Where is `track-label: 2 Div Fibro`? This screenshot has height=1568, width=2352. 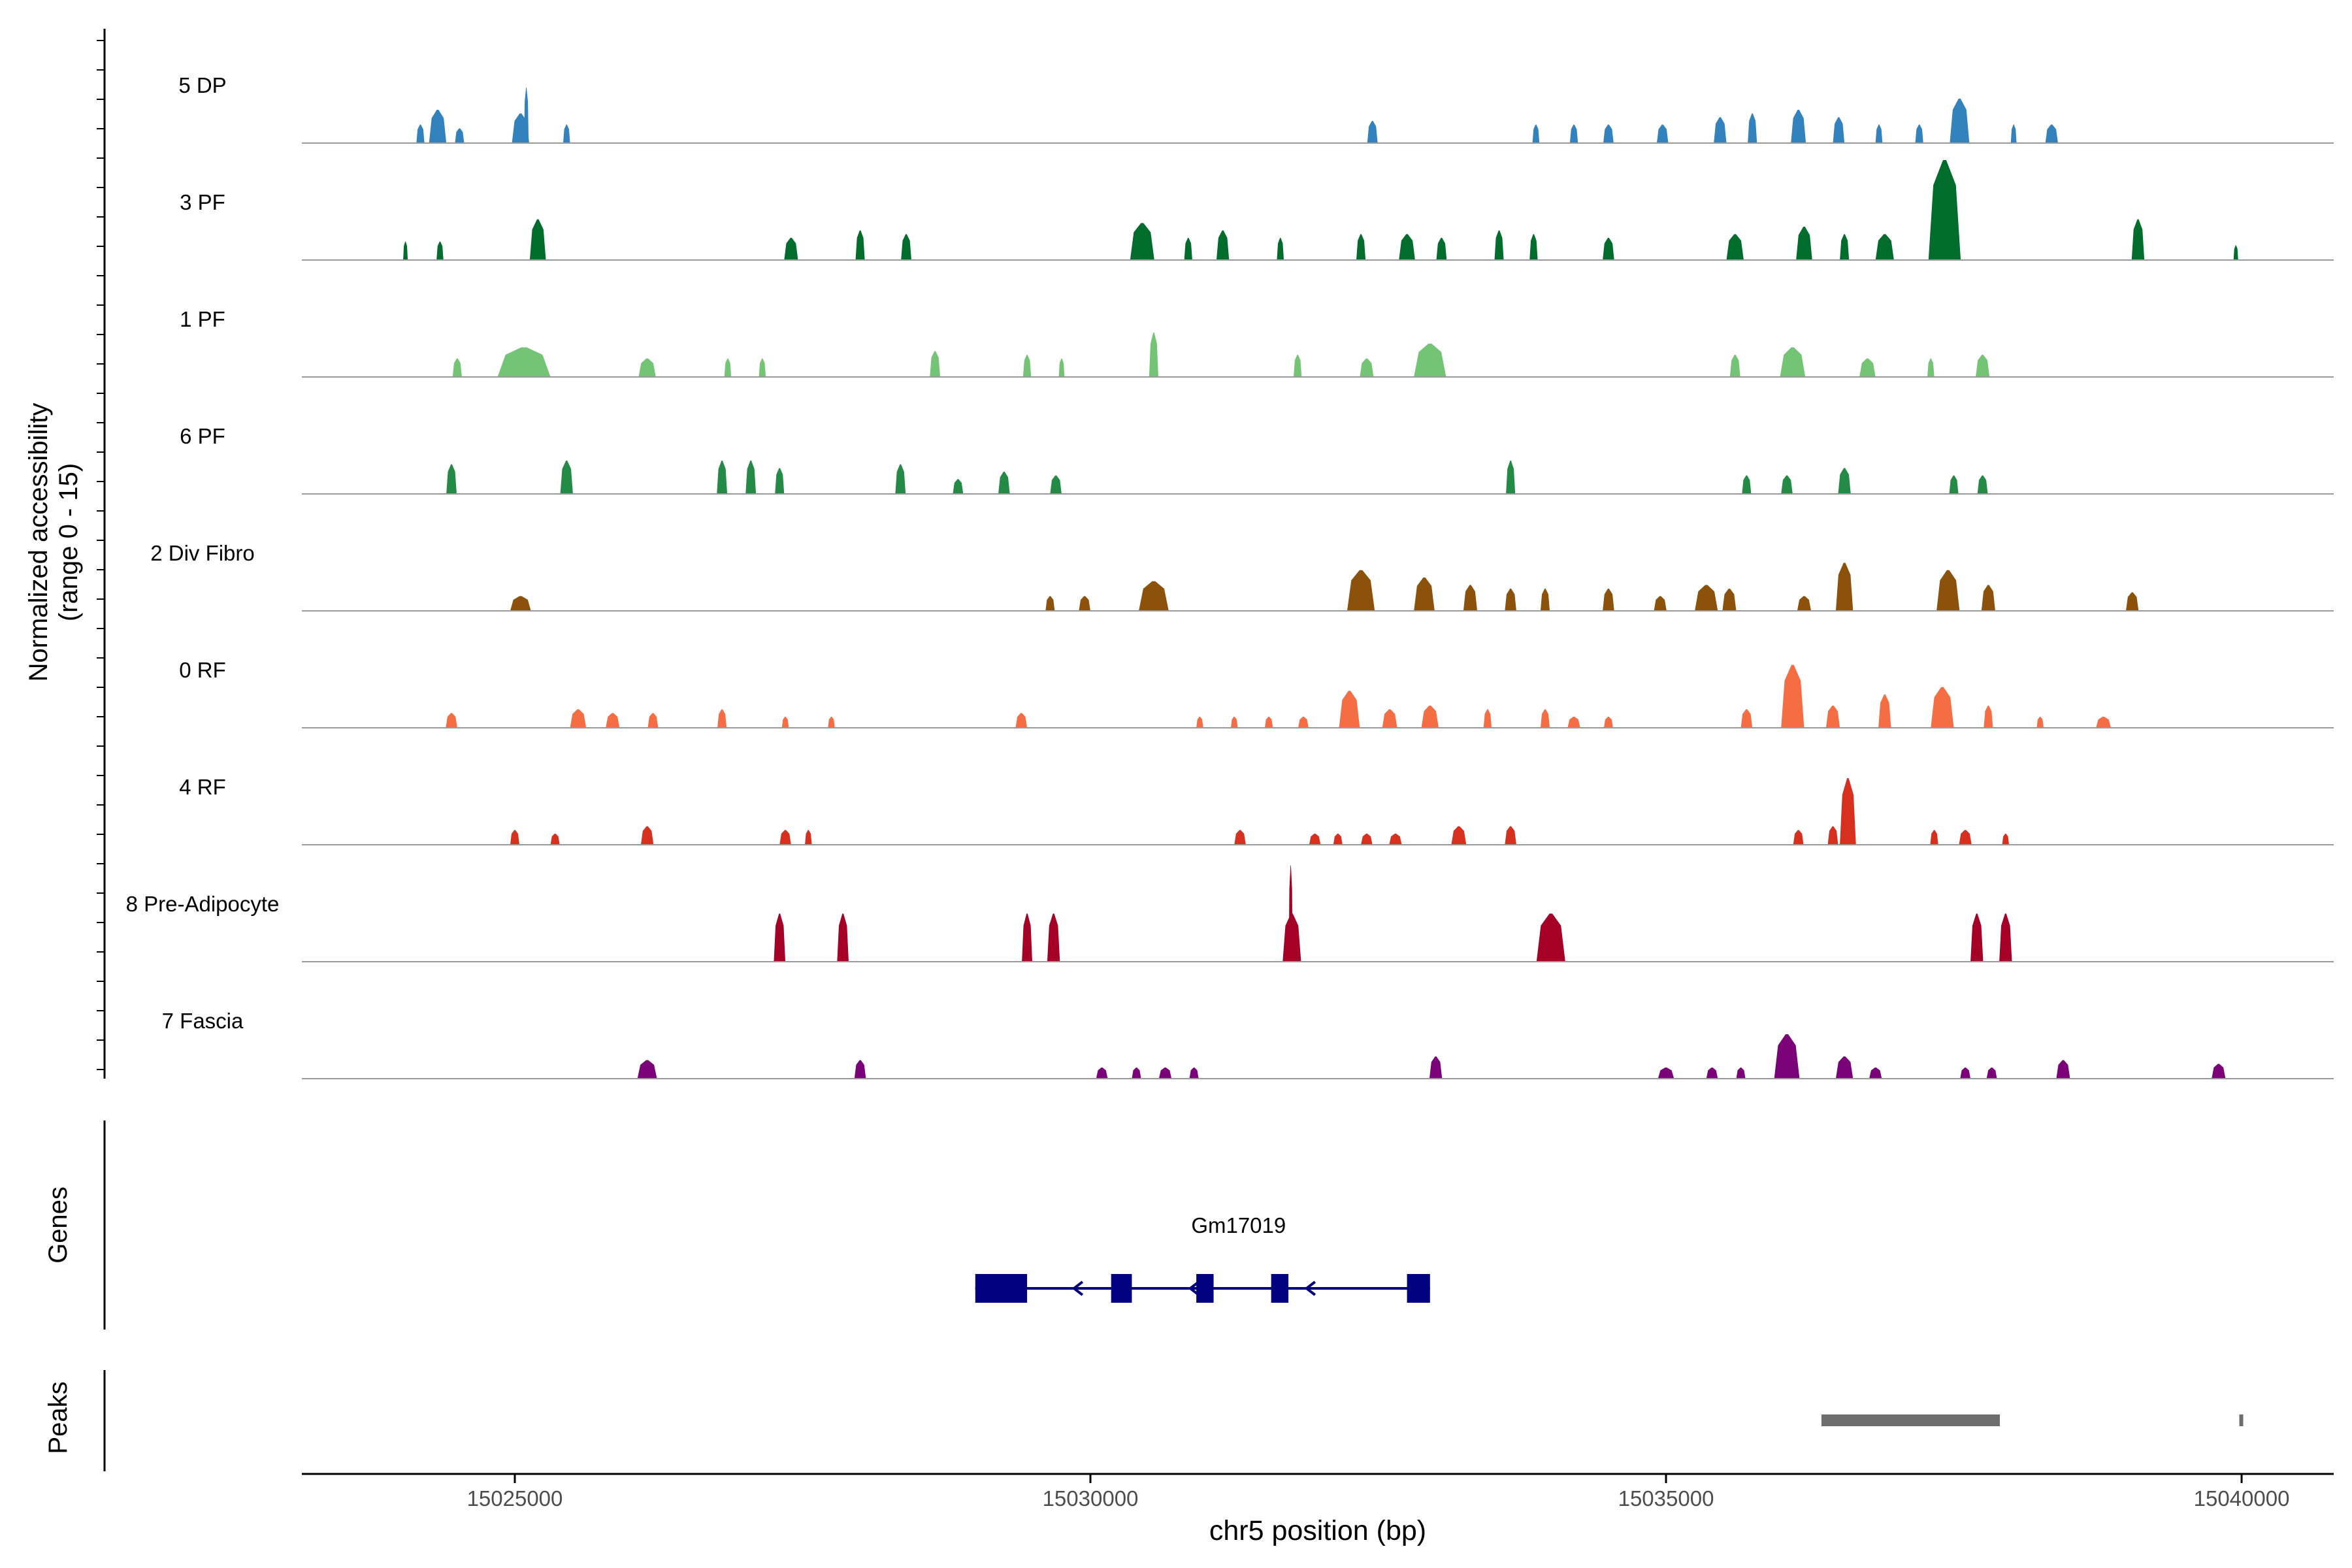
track-label: 2 Div Fibro is located at coordinates (202, 553).